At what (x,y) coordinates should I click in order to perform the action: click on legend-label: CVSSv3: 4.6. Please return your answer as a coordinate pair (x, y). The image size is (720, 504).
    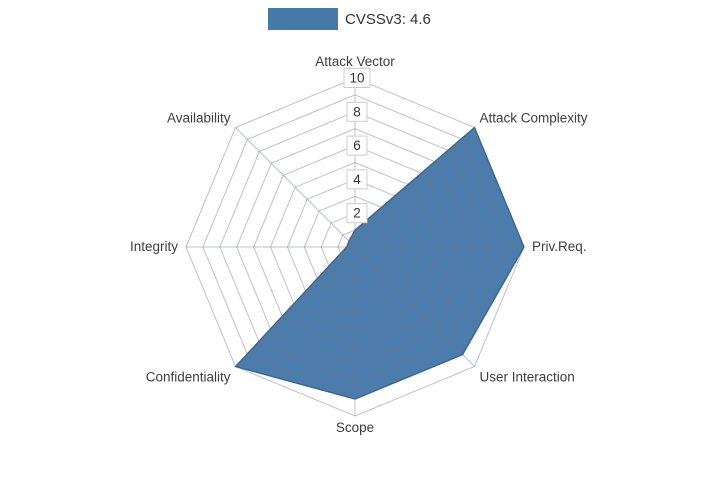
    Looking at the image, I should click on (388, 19).